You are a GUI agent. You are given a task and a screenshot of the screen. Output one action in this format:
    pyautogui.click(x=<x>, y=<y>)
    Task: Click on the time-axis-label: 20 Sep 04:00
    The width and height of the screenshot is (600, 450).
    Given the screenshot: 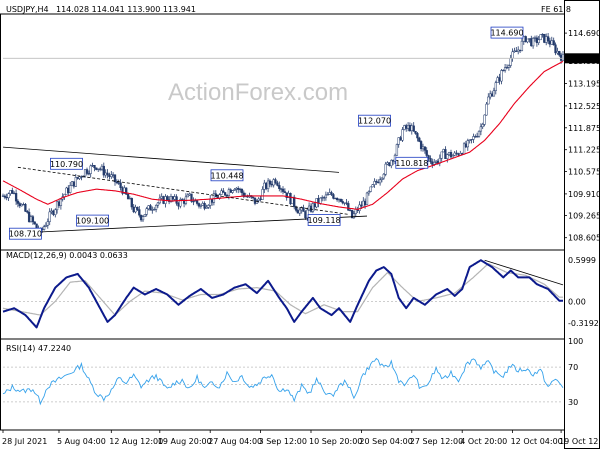 What is the action you would take?
    pyautogui.click(x=385, y=441)
    